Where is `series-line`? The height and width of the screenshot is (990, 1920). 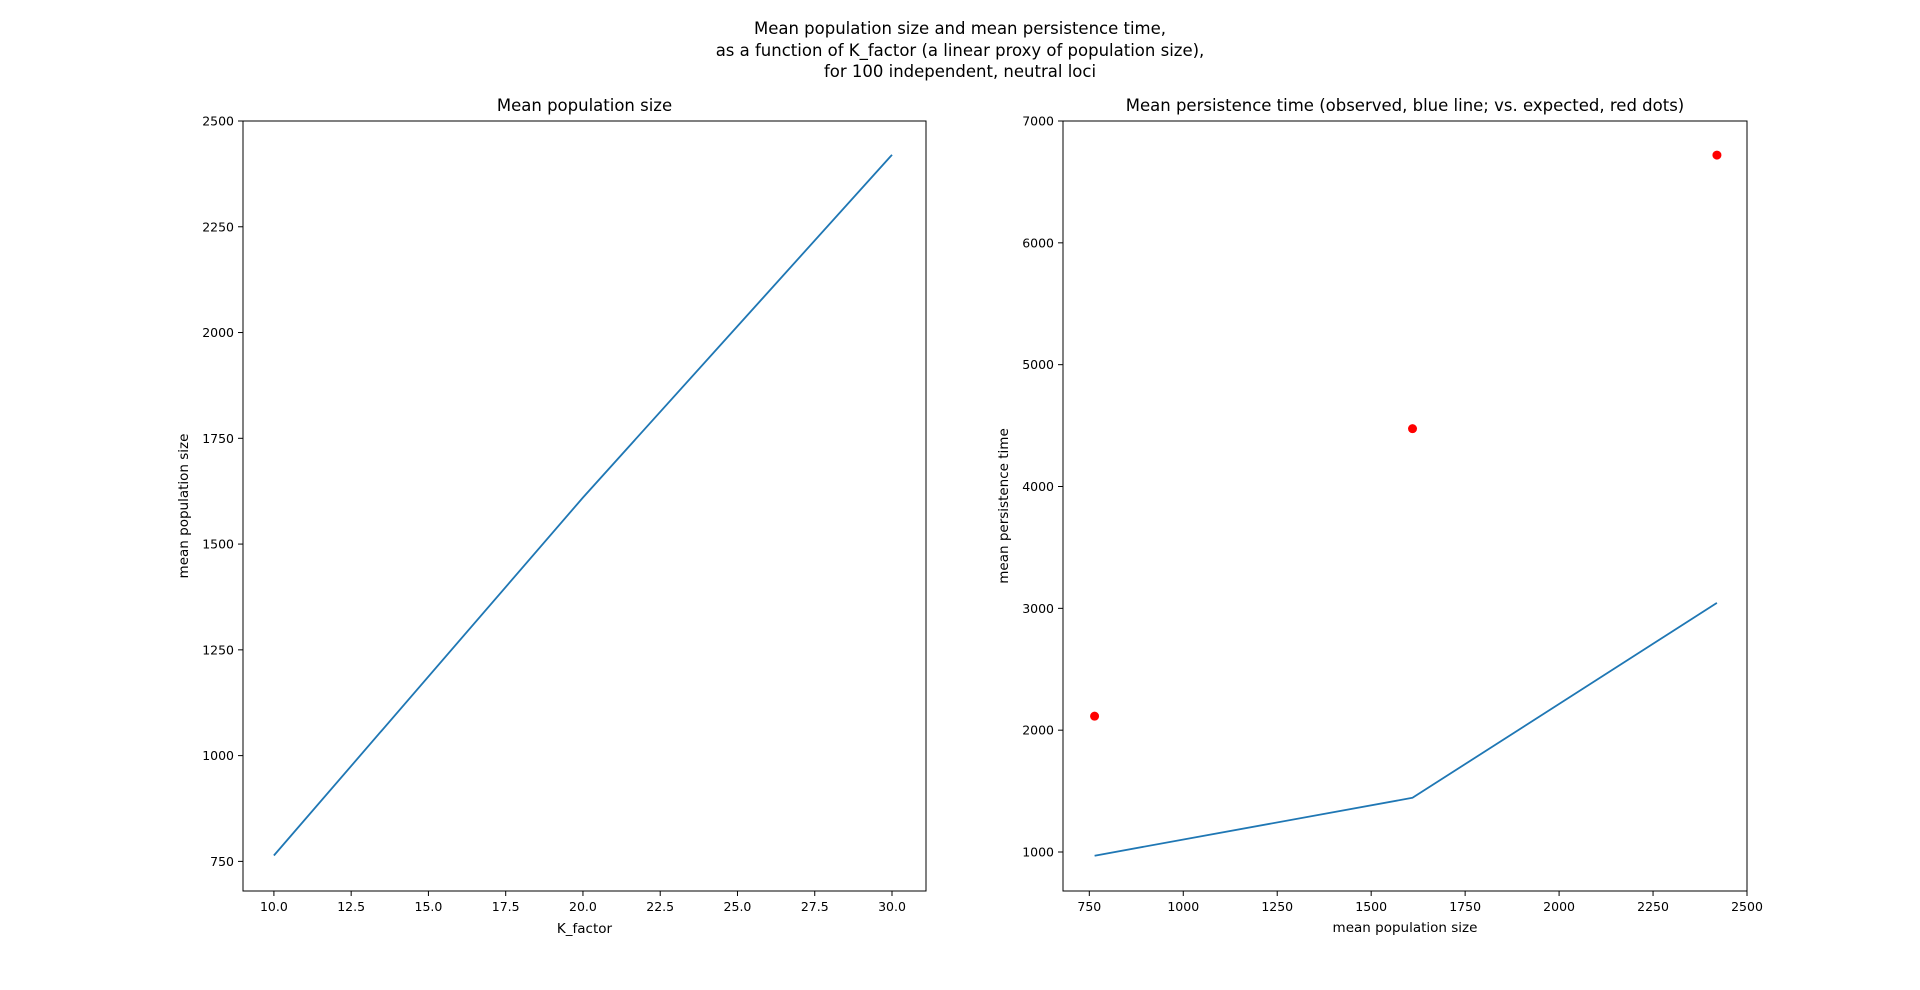
series-line is located at coordinates (1406, 729).